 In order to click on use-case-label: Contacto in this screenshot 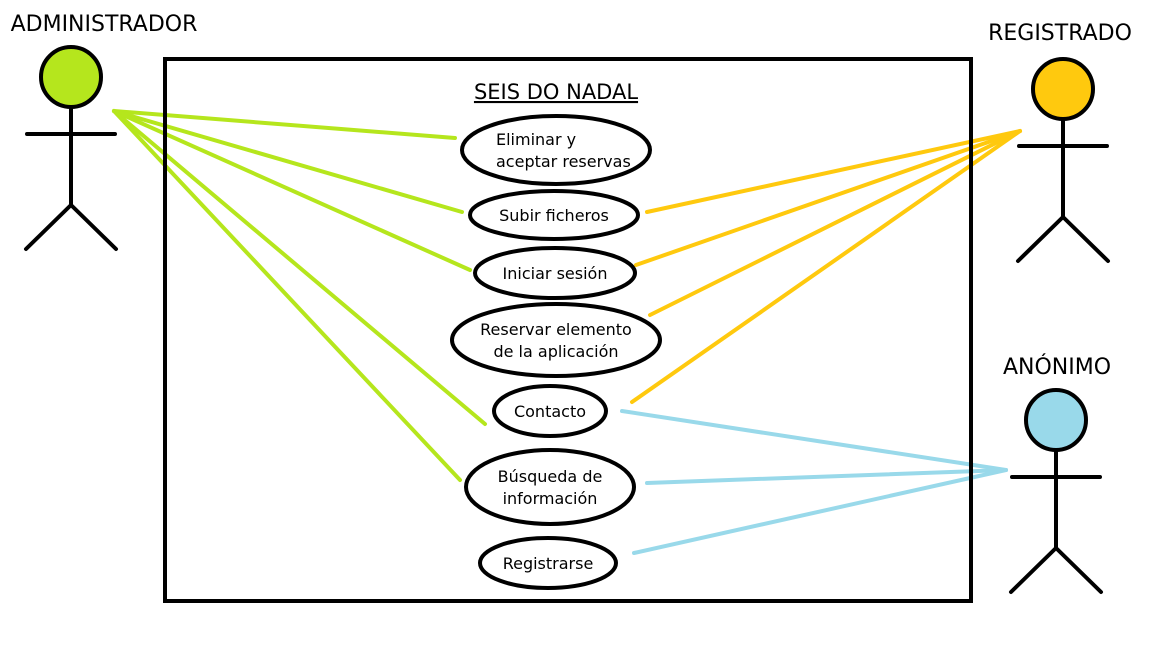, I will do `click(550, 411)`.